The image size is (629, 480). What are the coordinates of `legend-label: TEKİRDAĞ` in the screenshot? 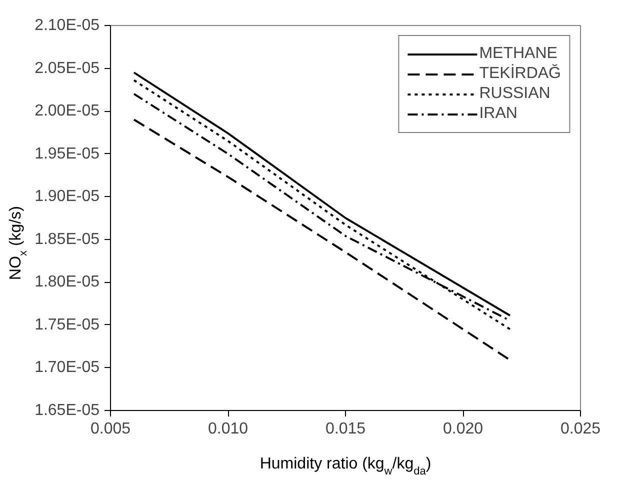 It's located at (520, 74).